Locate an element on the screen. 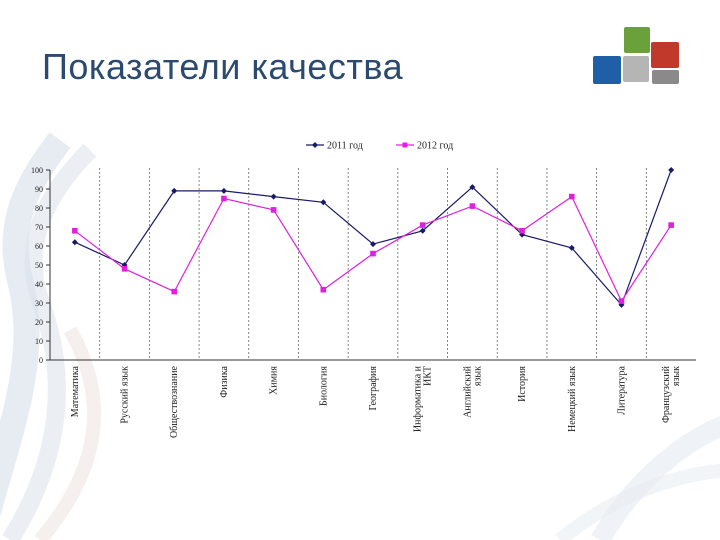 This screenshot has height=540, width=720. x-category-label: История is located at coordinates (522, 384).